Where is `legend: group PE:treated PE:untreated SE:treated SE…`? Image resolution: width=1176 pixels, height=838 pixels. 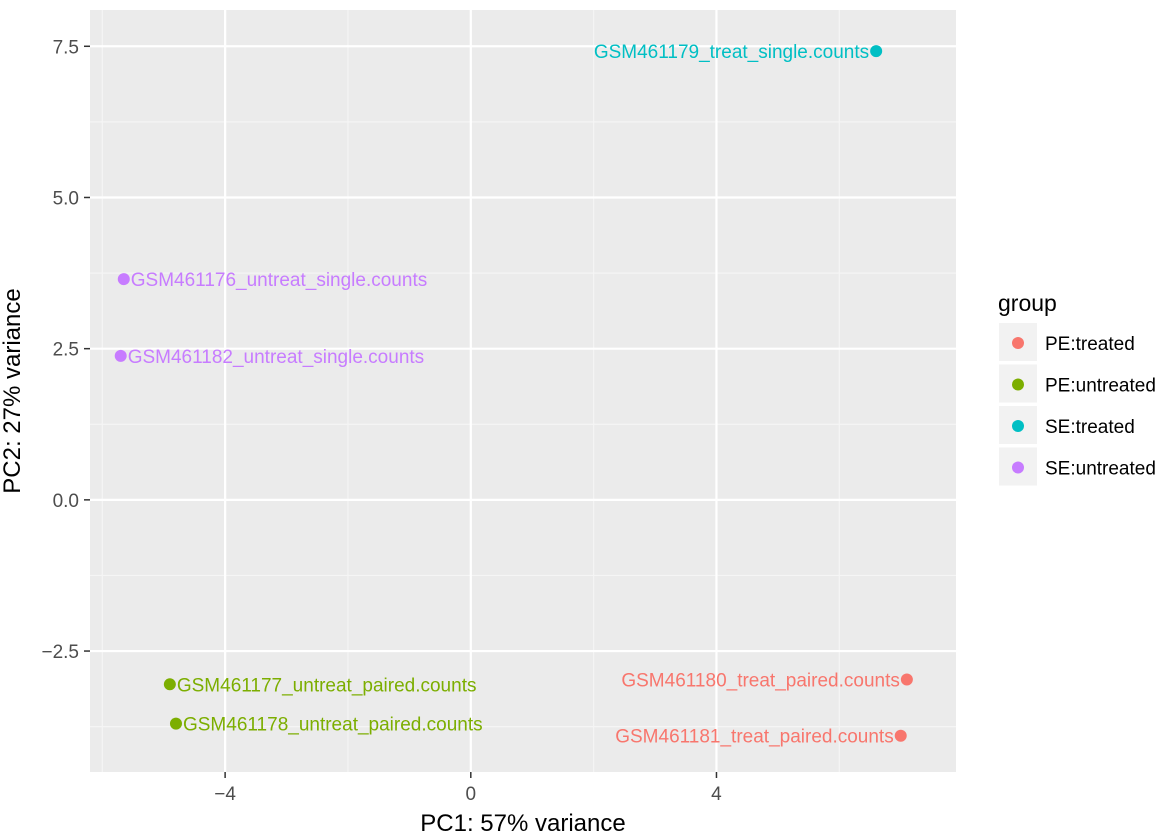
legend: group PE:treated PE:untreated SE:treated SE… is located at coordinates (1077, 388).